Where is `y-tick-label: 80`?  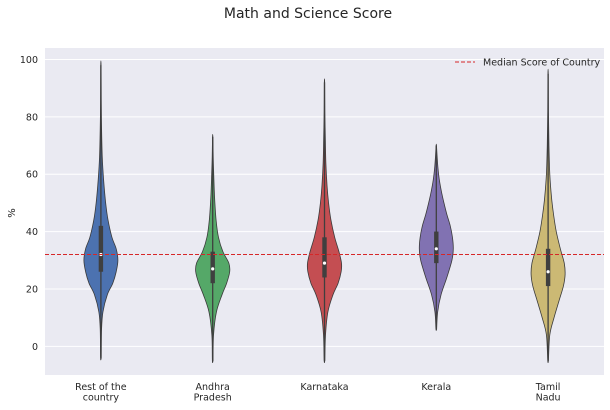
y-tick-label: 80 is located at coordinates (32, 117).